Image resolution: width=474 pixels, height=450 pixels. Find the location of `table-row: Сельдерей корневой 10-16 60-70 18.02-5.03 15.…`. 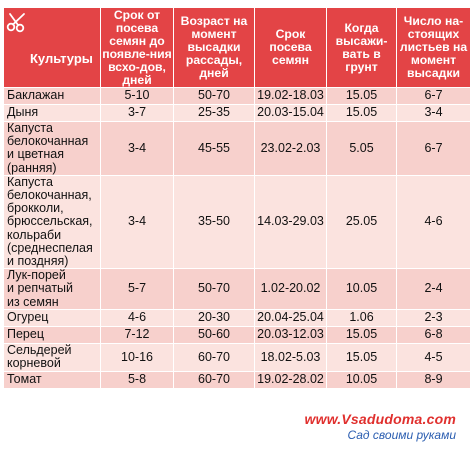

table-row: Сельдерей корневой 10-16 60-70 18.02-5.03 15.… is located at coordinates (237, 357).